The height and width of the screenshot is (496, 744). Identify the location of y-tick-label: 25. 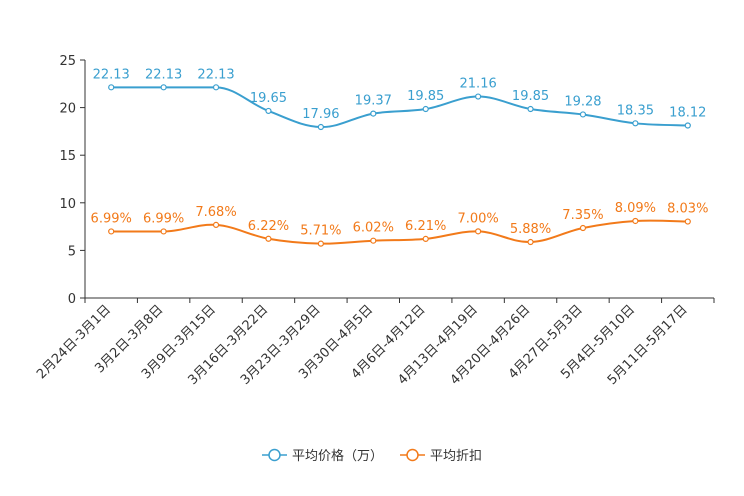
(67, 61).